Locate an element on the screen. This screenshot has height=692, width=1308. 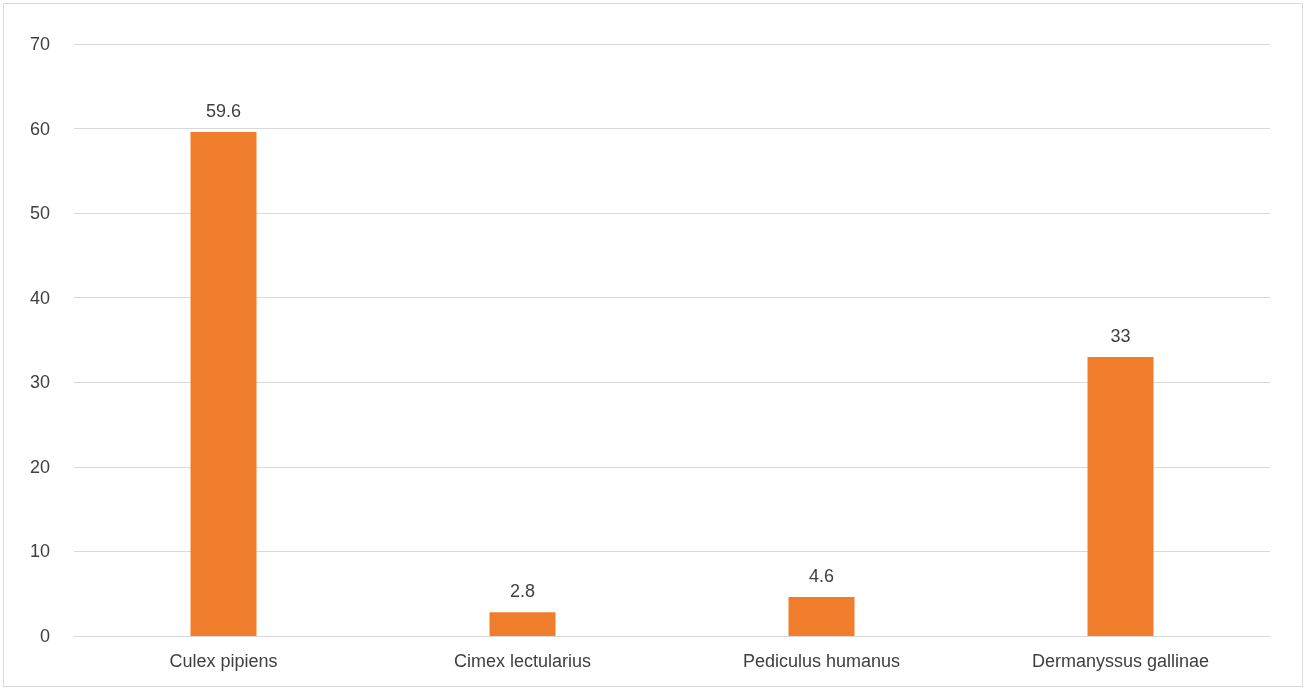
y-tick-label: 60 is located at coordinates (39, 128).